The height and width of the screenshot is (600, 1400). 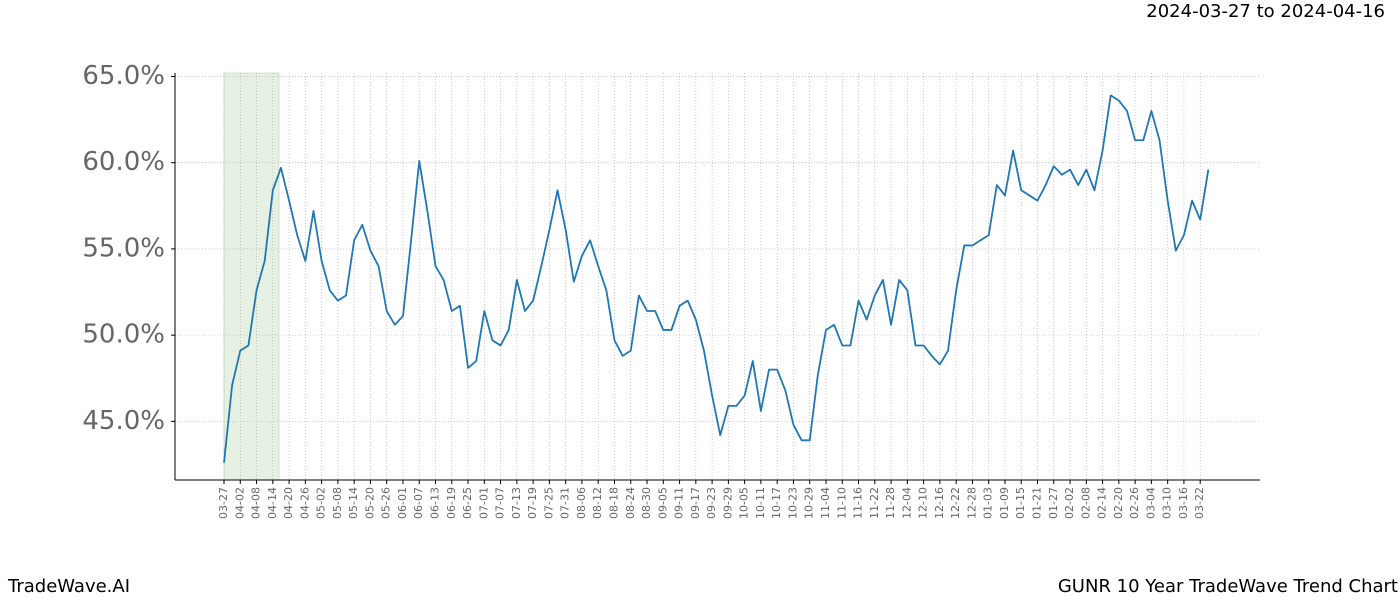 I want to click on x-tick-label: 01-15, so click(x=1020, y=503).